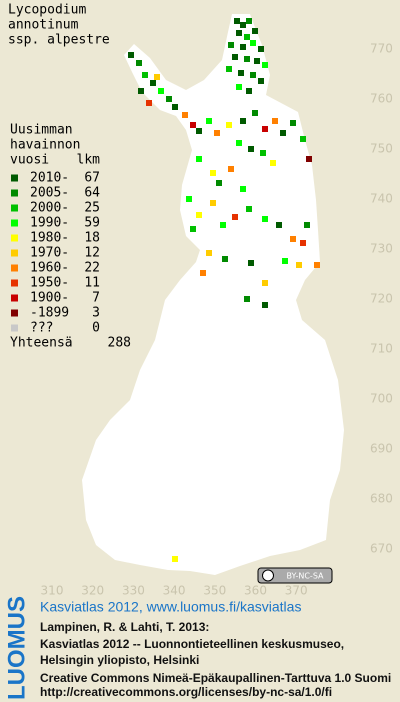 This screenshot has width=400, height=702. I want to click on y-tick-label: 670, so click(381, 549).